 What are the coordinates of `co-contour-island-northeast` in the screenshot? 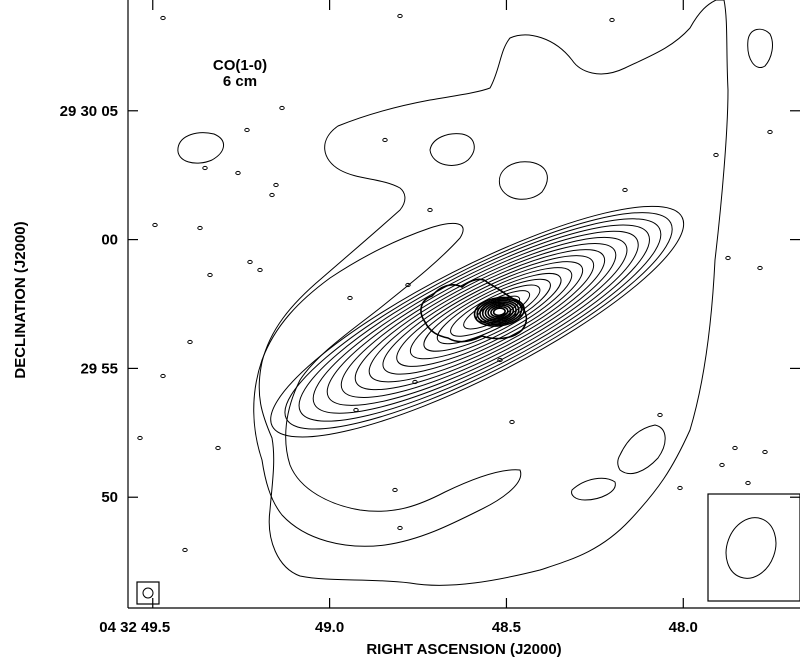 It's located at (760, 48).